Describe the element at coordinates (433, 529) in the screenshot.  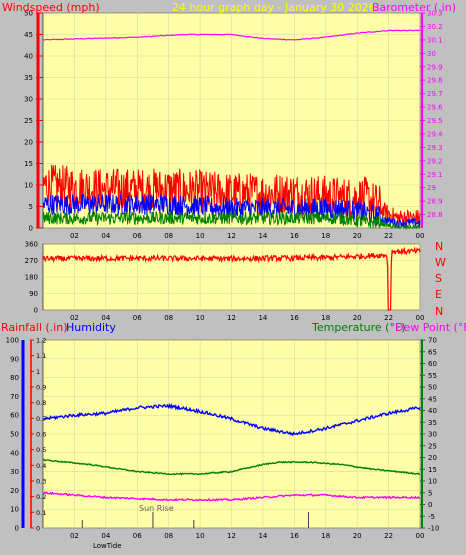
I see `temperature-tick-label: -10` at that location.